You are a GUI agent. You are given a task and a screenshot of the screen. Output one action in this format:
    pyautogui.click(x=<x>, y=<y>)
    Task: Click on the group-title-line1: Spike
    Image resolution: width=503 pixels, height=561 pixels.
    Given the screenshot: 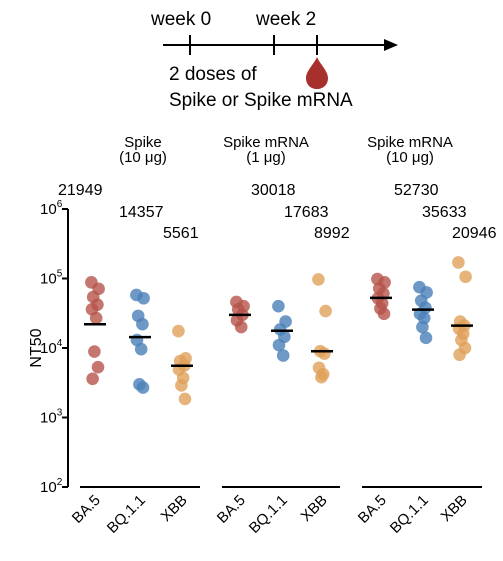 What is the action you would take?
    pyautogui.click(x=143, y=142)
    